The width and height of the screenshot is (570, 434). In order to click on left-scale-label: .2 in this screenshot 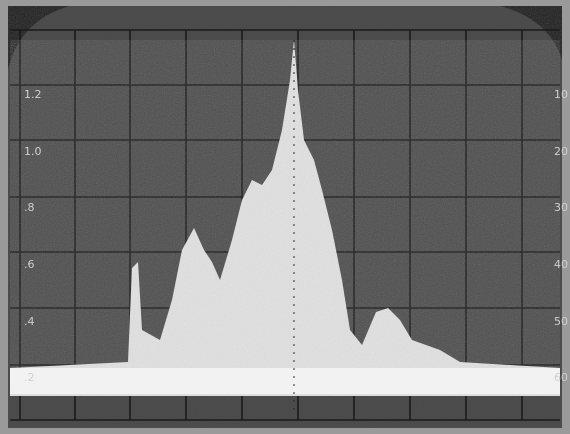, I will do `click(29, 377)`.